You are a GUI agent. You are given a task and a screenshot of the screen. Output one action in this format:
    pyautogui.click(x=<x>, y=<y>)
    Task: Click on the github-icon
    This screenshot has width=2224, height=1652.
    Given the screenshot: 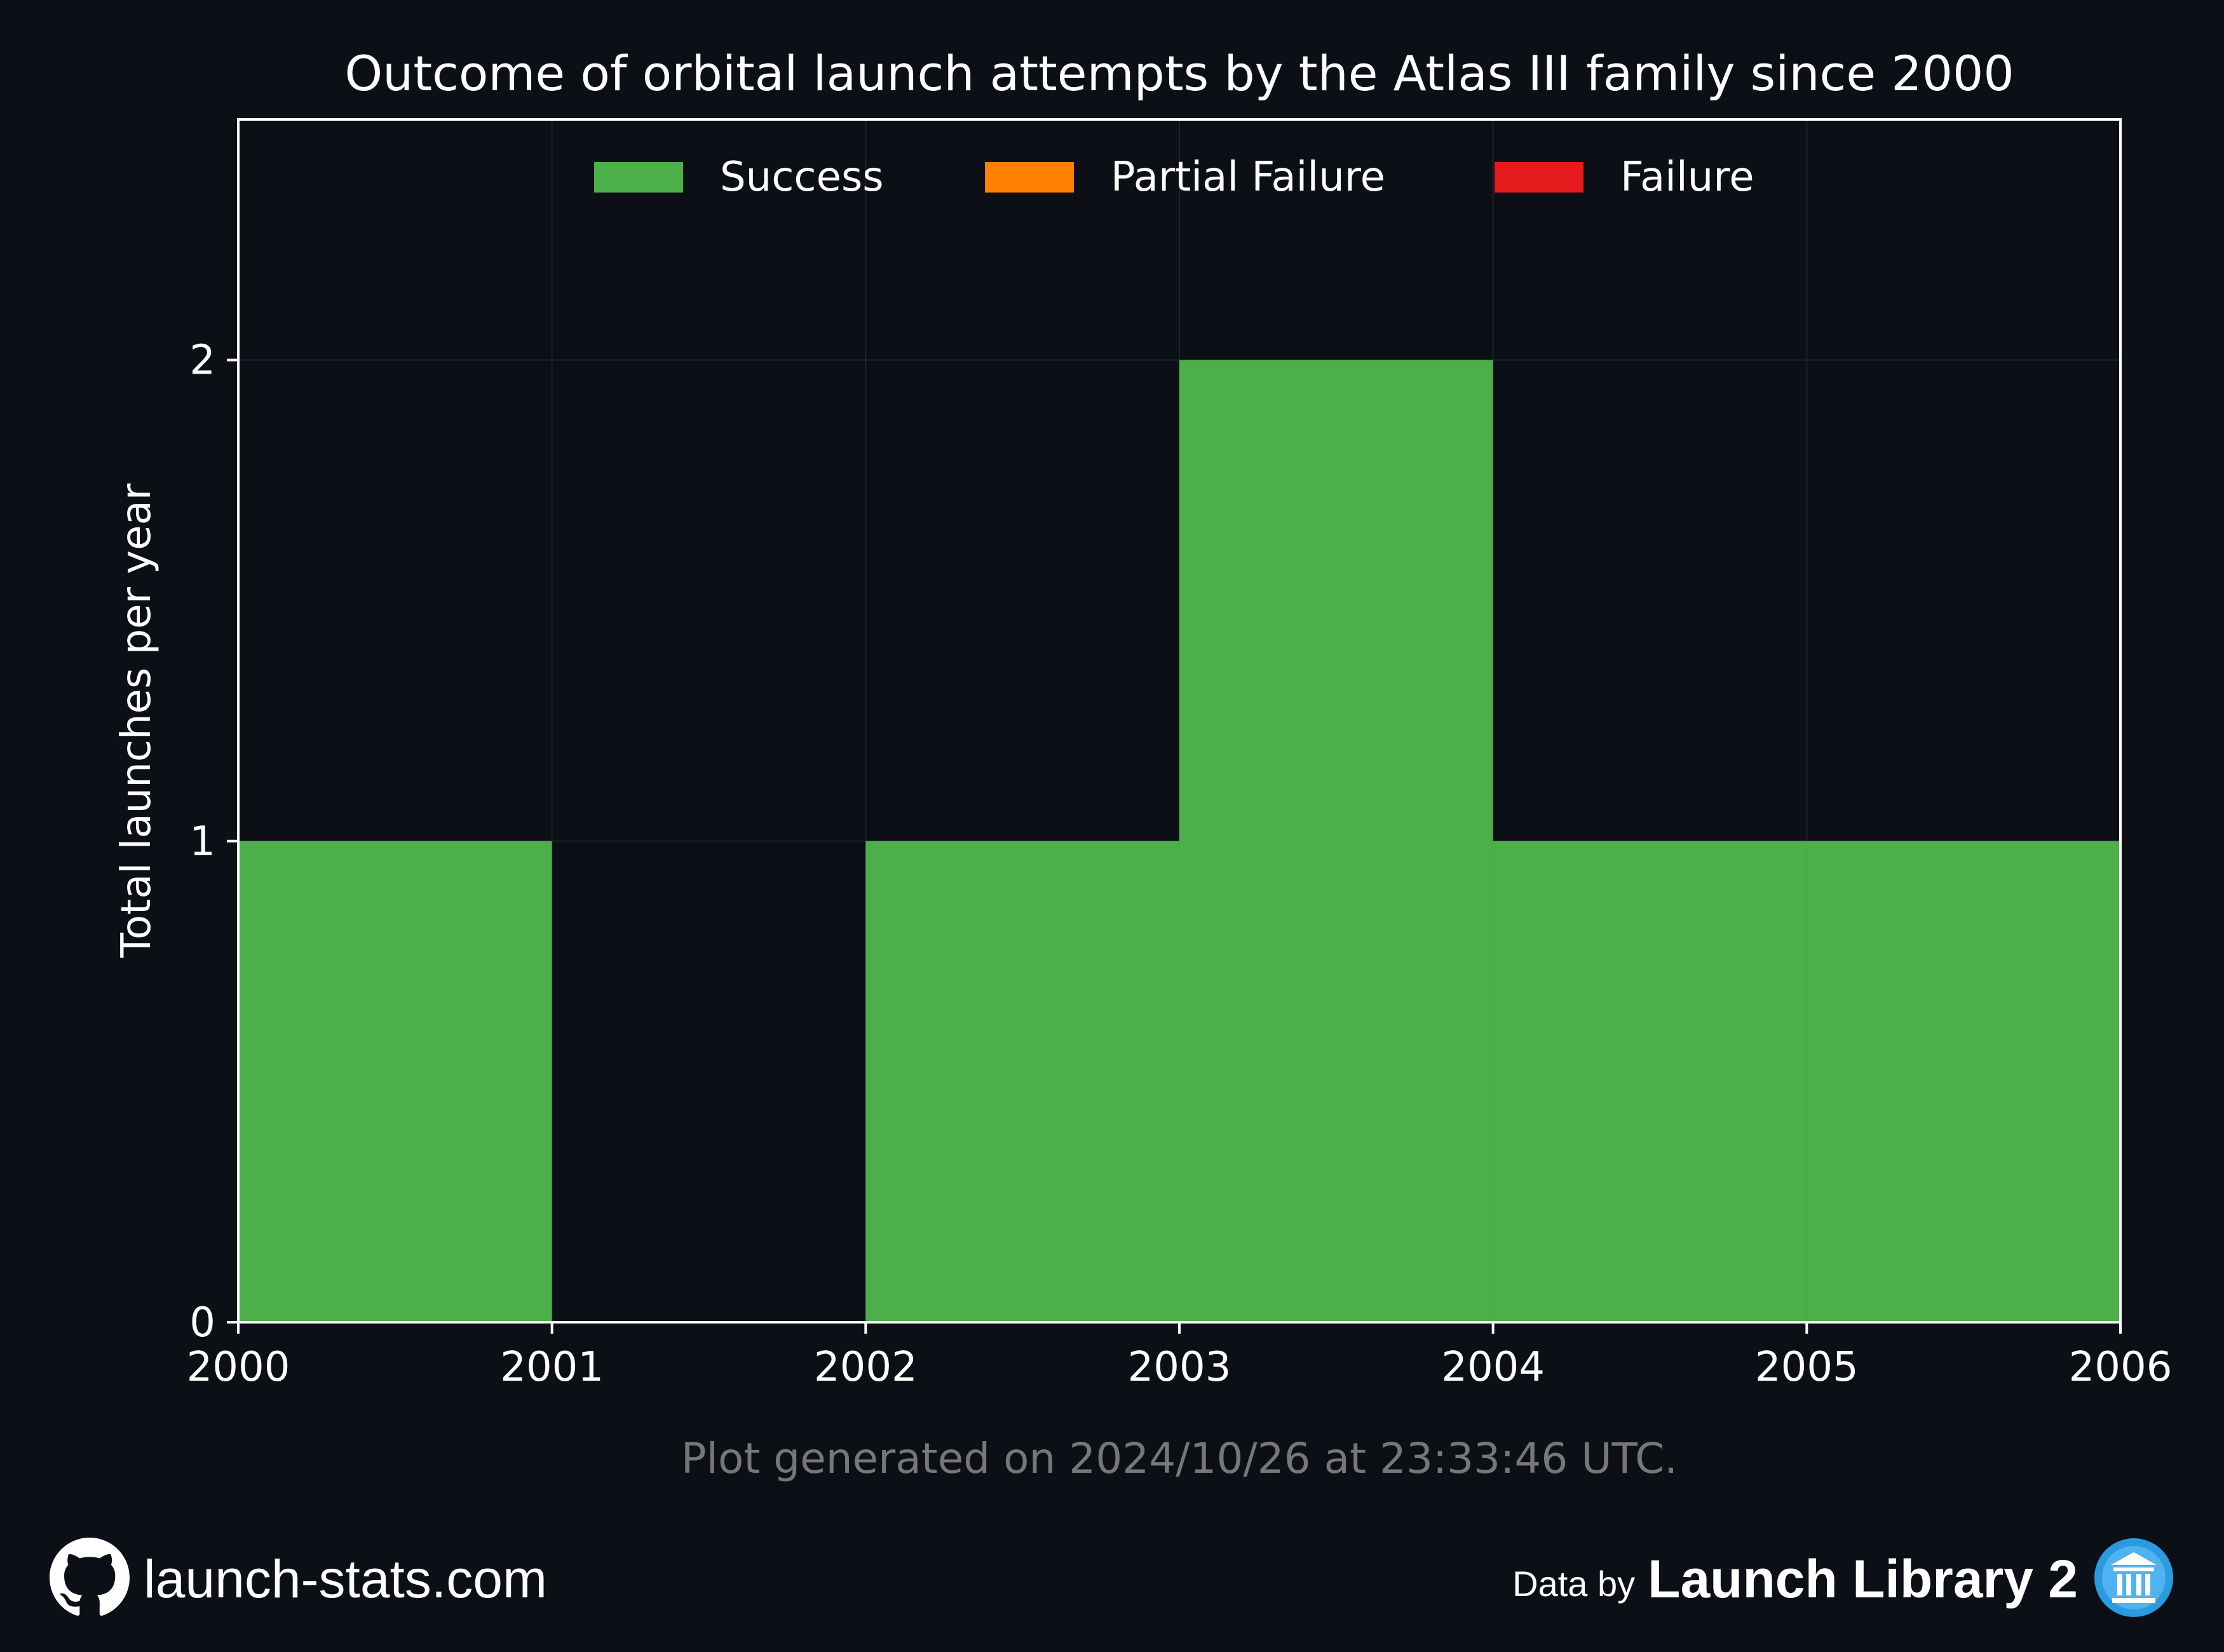 What is the action you would take?
    pyautogui.click(x=90, y=1579)
    